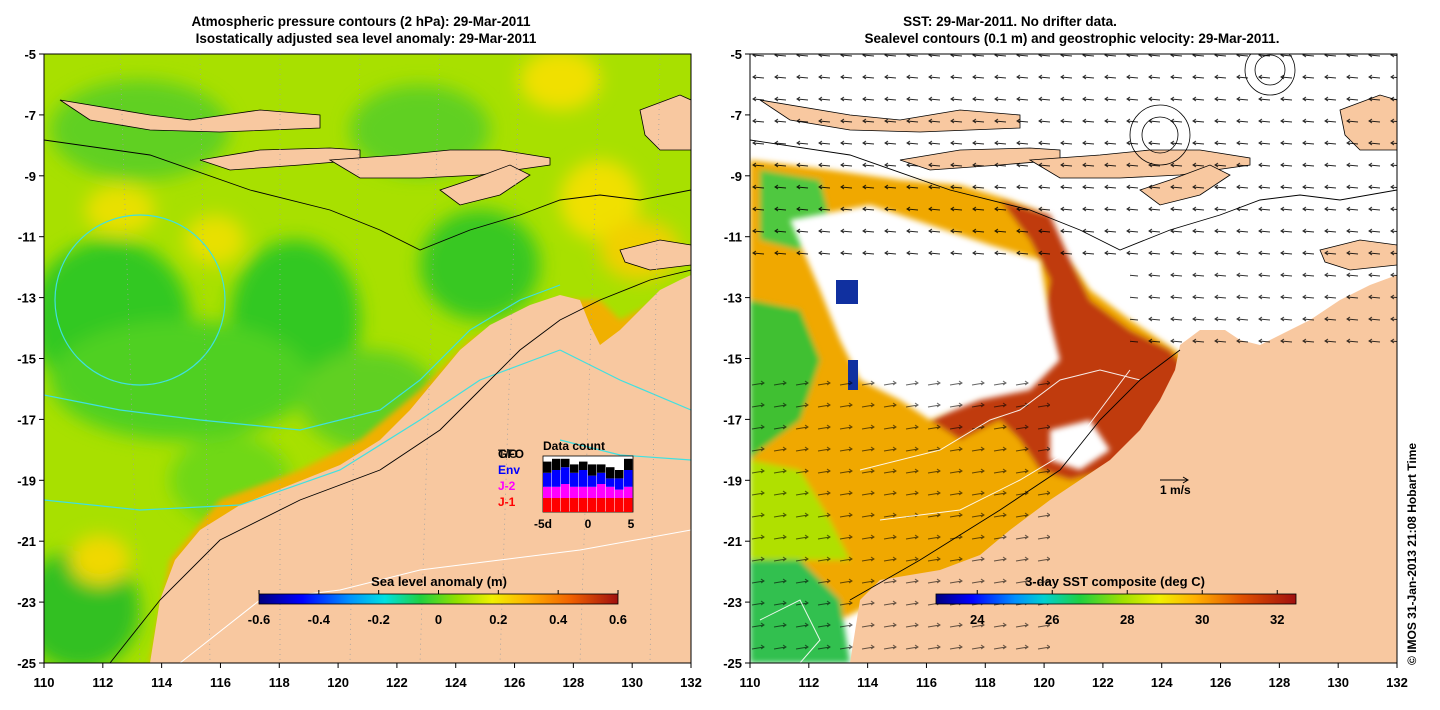 The height and width of the screenshot is (710, 1440). I want to click on right-colorbar: 3-day SST composite (deg C) 24 26 28 30 32, so click(1116, 600).